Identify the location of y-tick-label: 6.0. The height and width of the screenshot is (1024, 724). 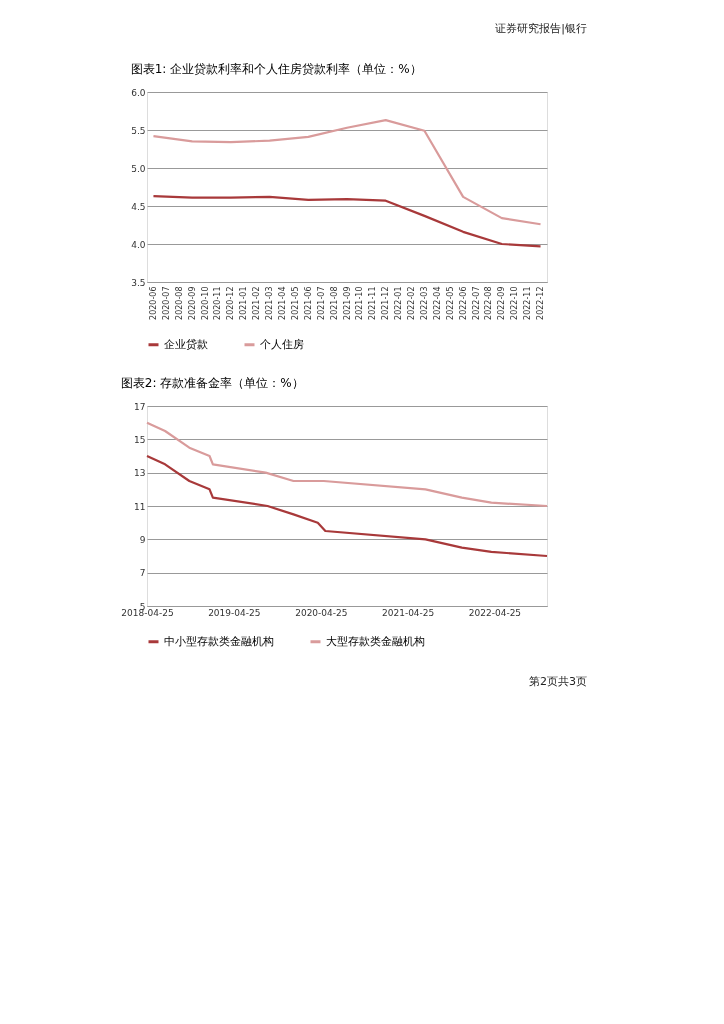
(138, 92).